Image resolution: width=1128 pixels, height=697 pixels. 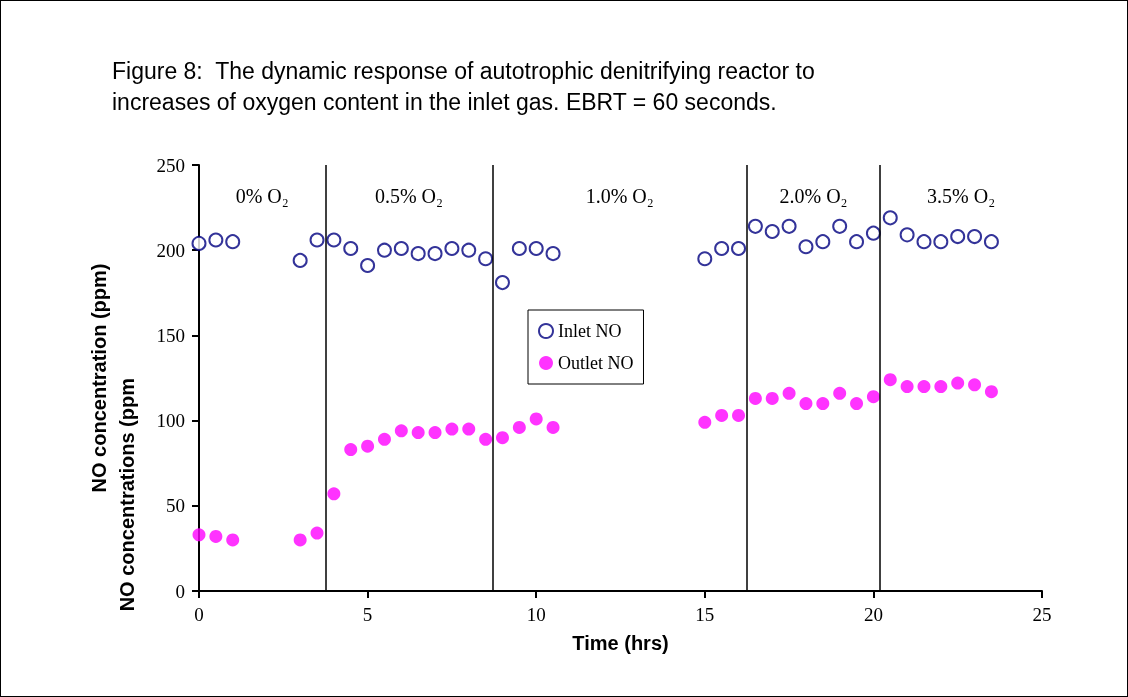 What do you see at coordinates (813, 196) in the screenshot?
I see `annotation: 2.0% O₂` at bounding box center [813, 196].